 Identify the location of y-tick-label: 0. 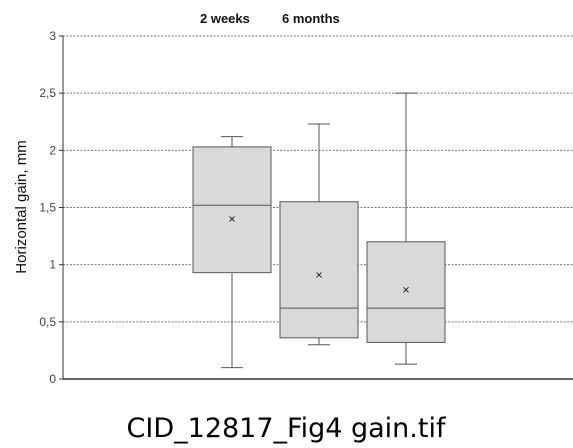
(52, 379).